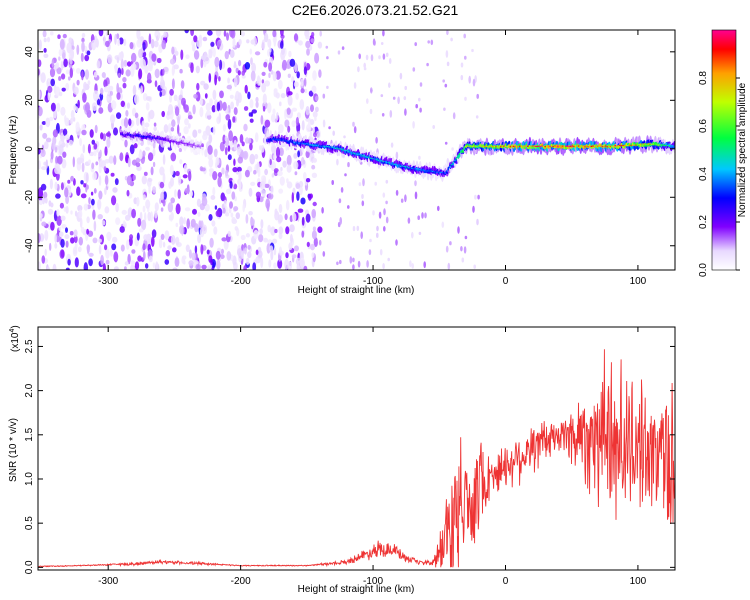  I want to click on x-tick-label: -300, so click(108, 581).